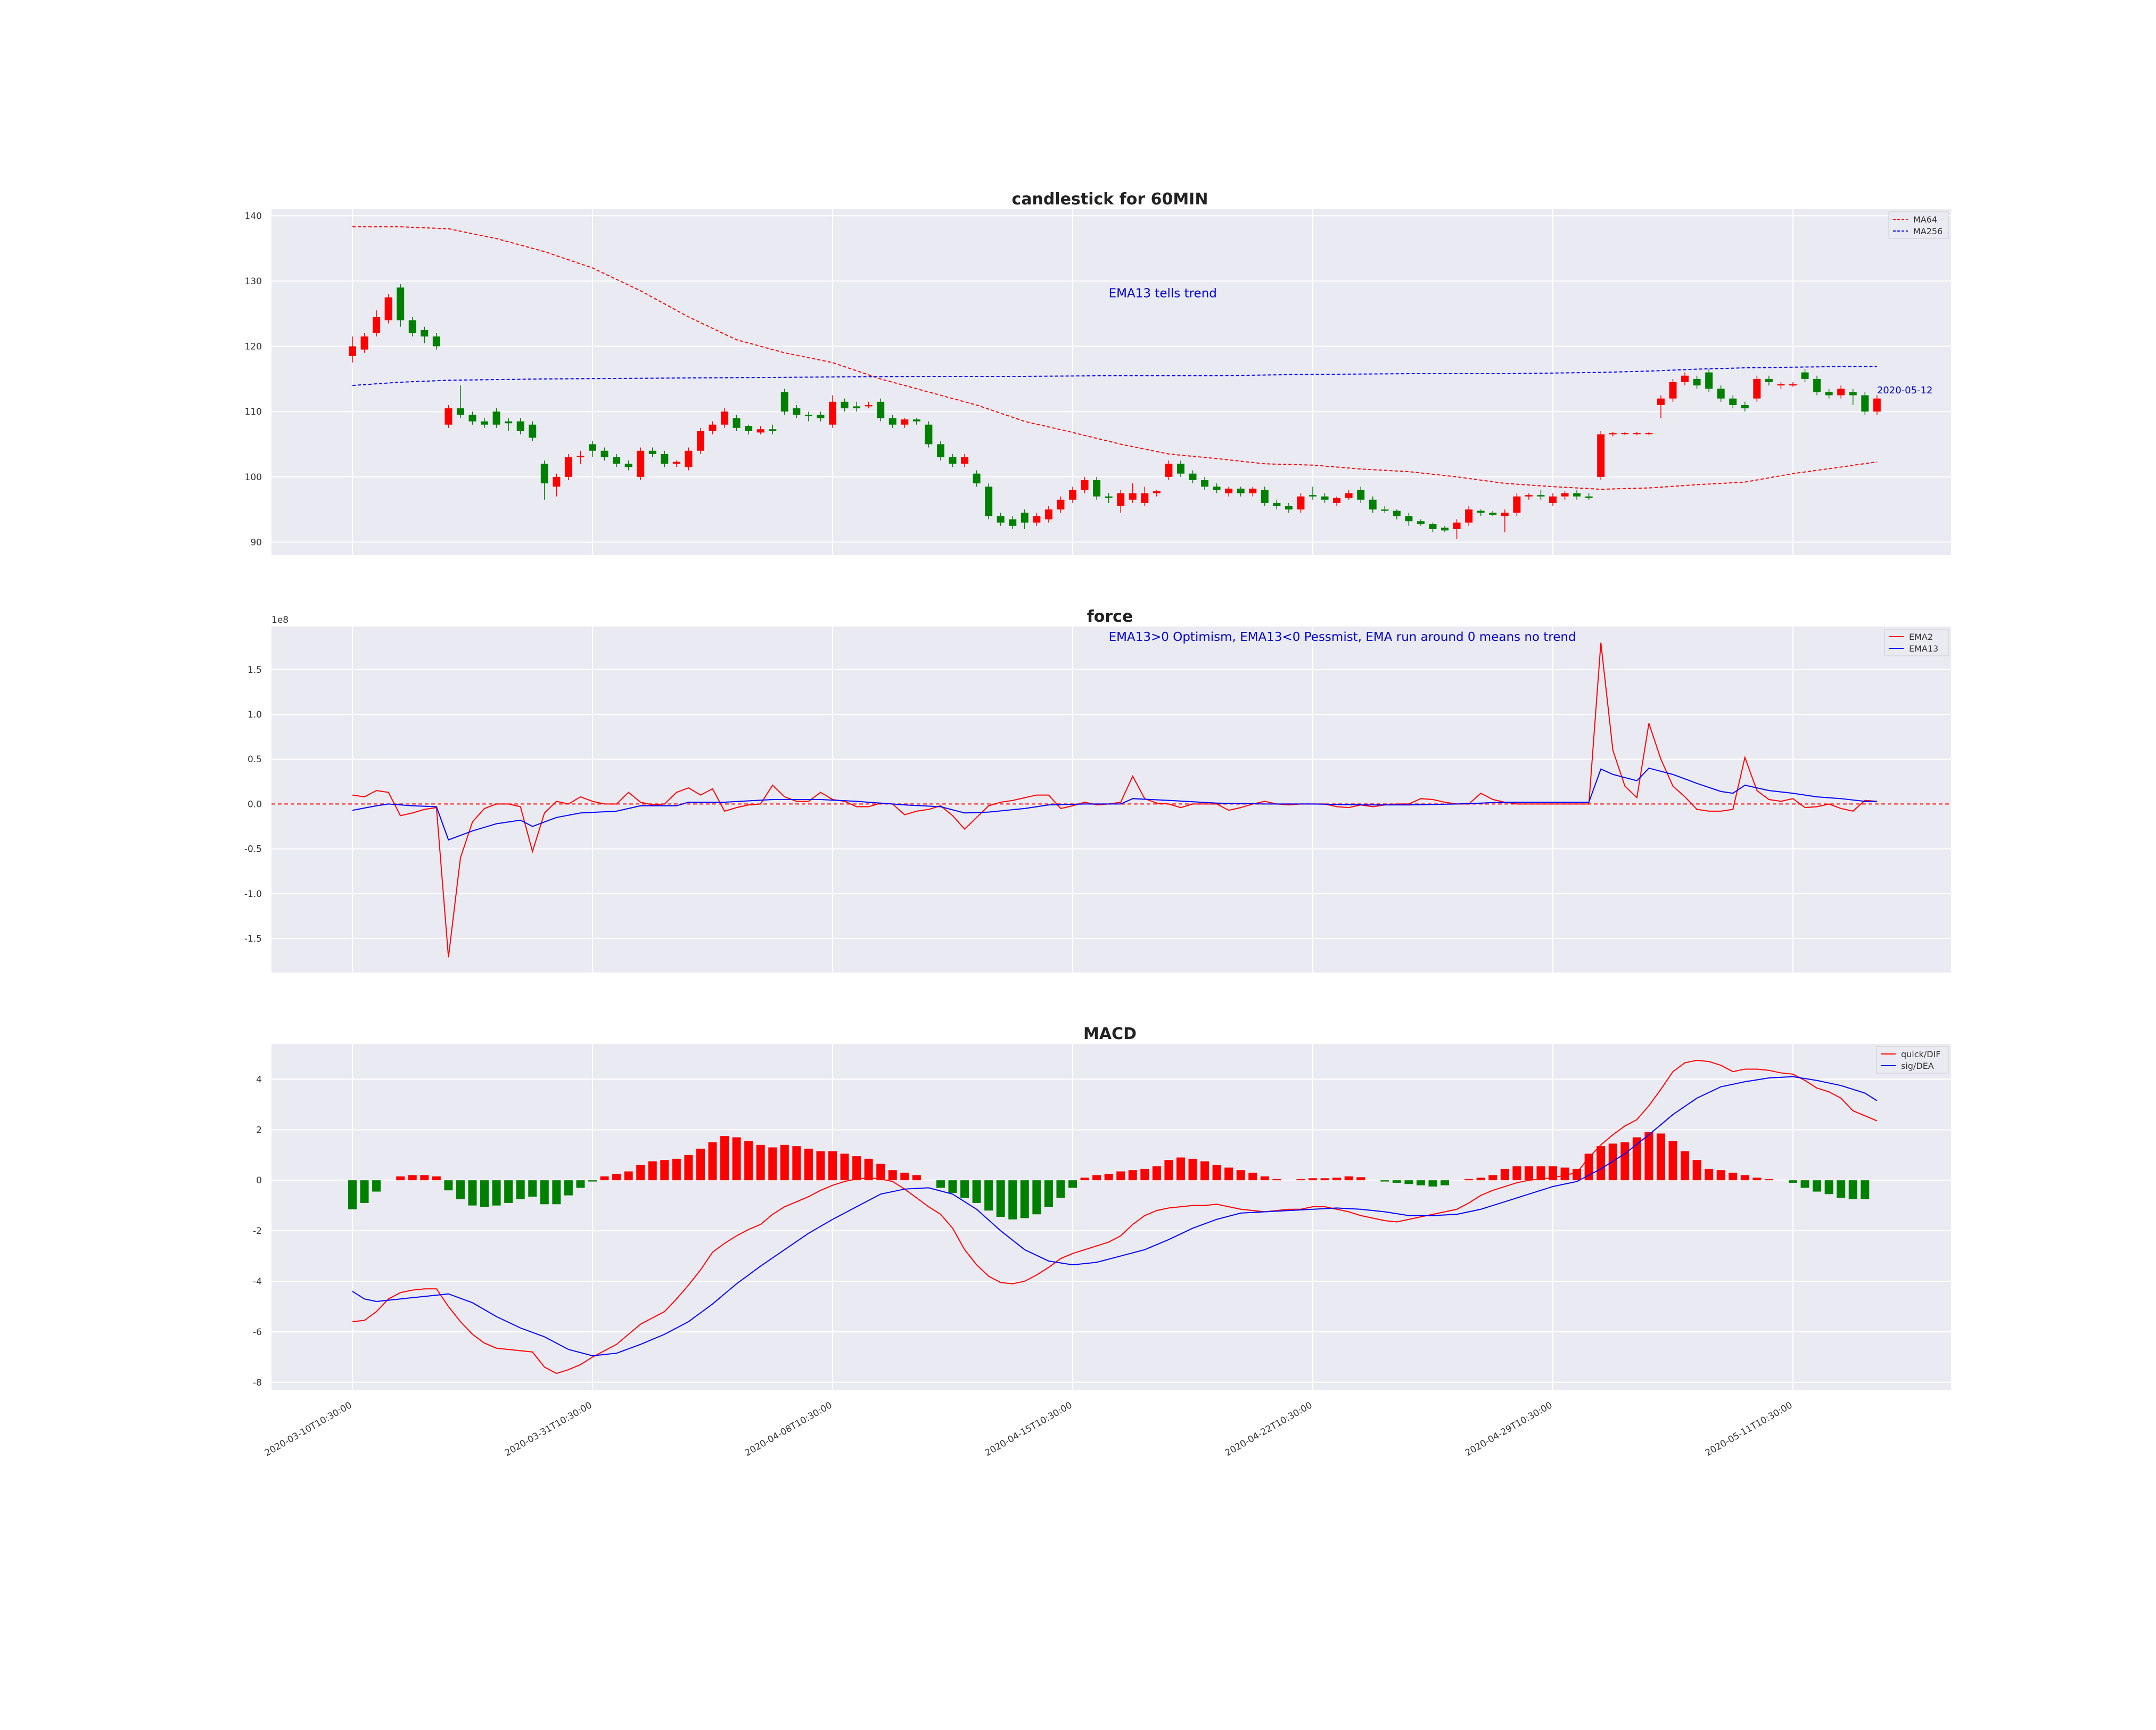  Describe the element at coordinates (308, 1429) in the screenshot. I see `macd-x-tick-label: 2020-03-10T10:30:00` at that location.